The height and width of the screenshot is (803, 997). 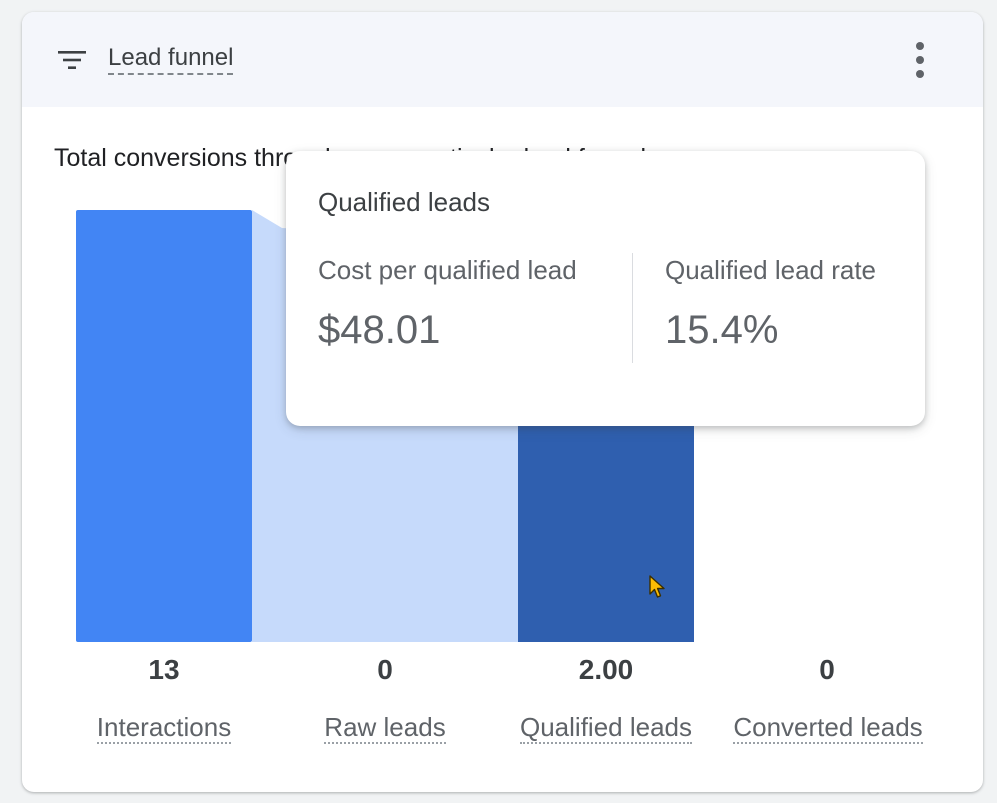 I want to click on category-label-converted-leads: Converted leads, so click(x=828, y=728).